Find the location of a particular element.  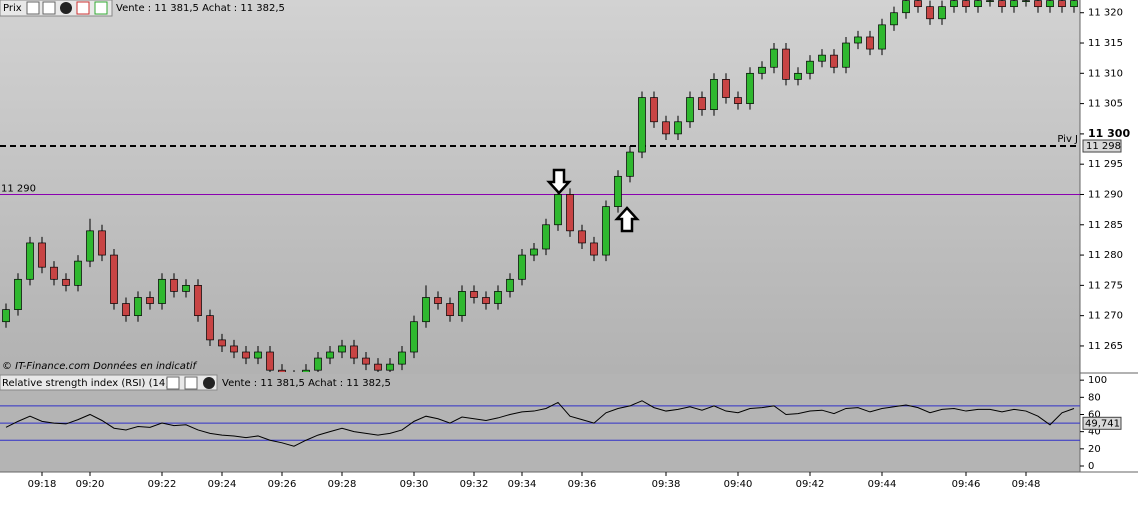

x-tick-label: 09:42 is located at coordinates (810, 484).